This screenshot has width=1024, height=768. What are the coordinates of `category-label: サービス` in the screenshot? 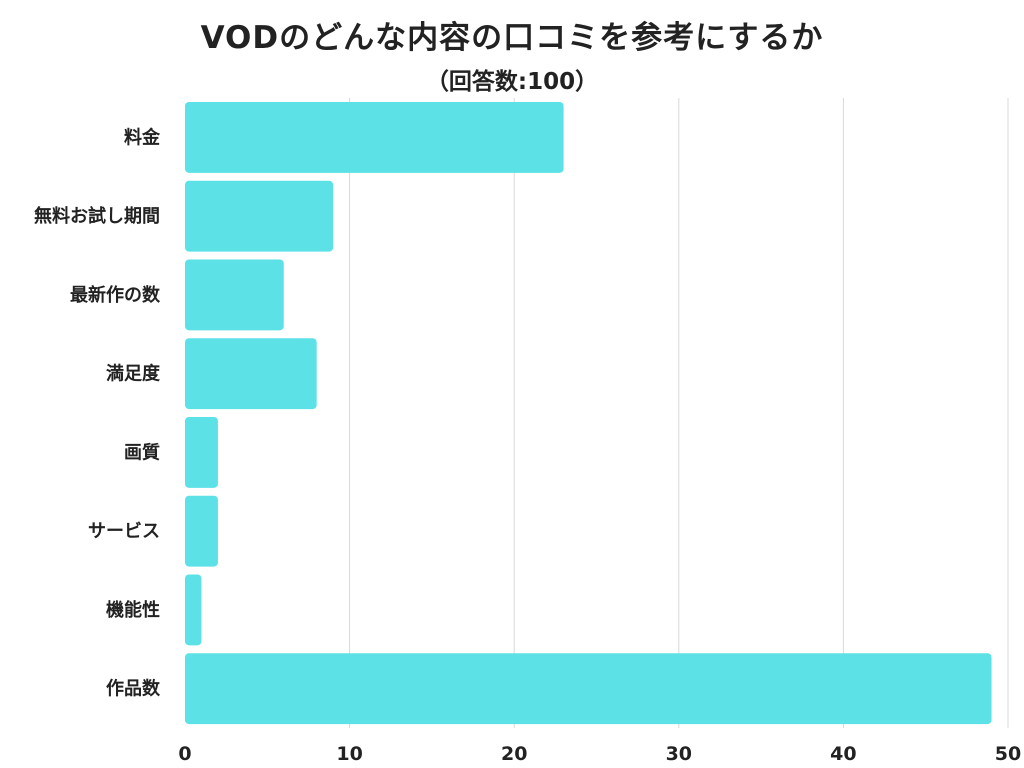 It's located at (124, 531).